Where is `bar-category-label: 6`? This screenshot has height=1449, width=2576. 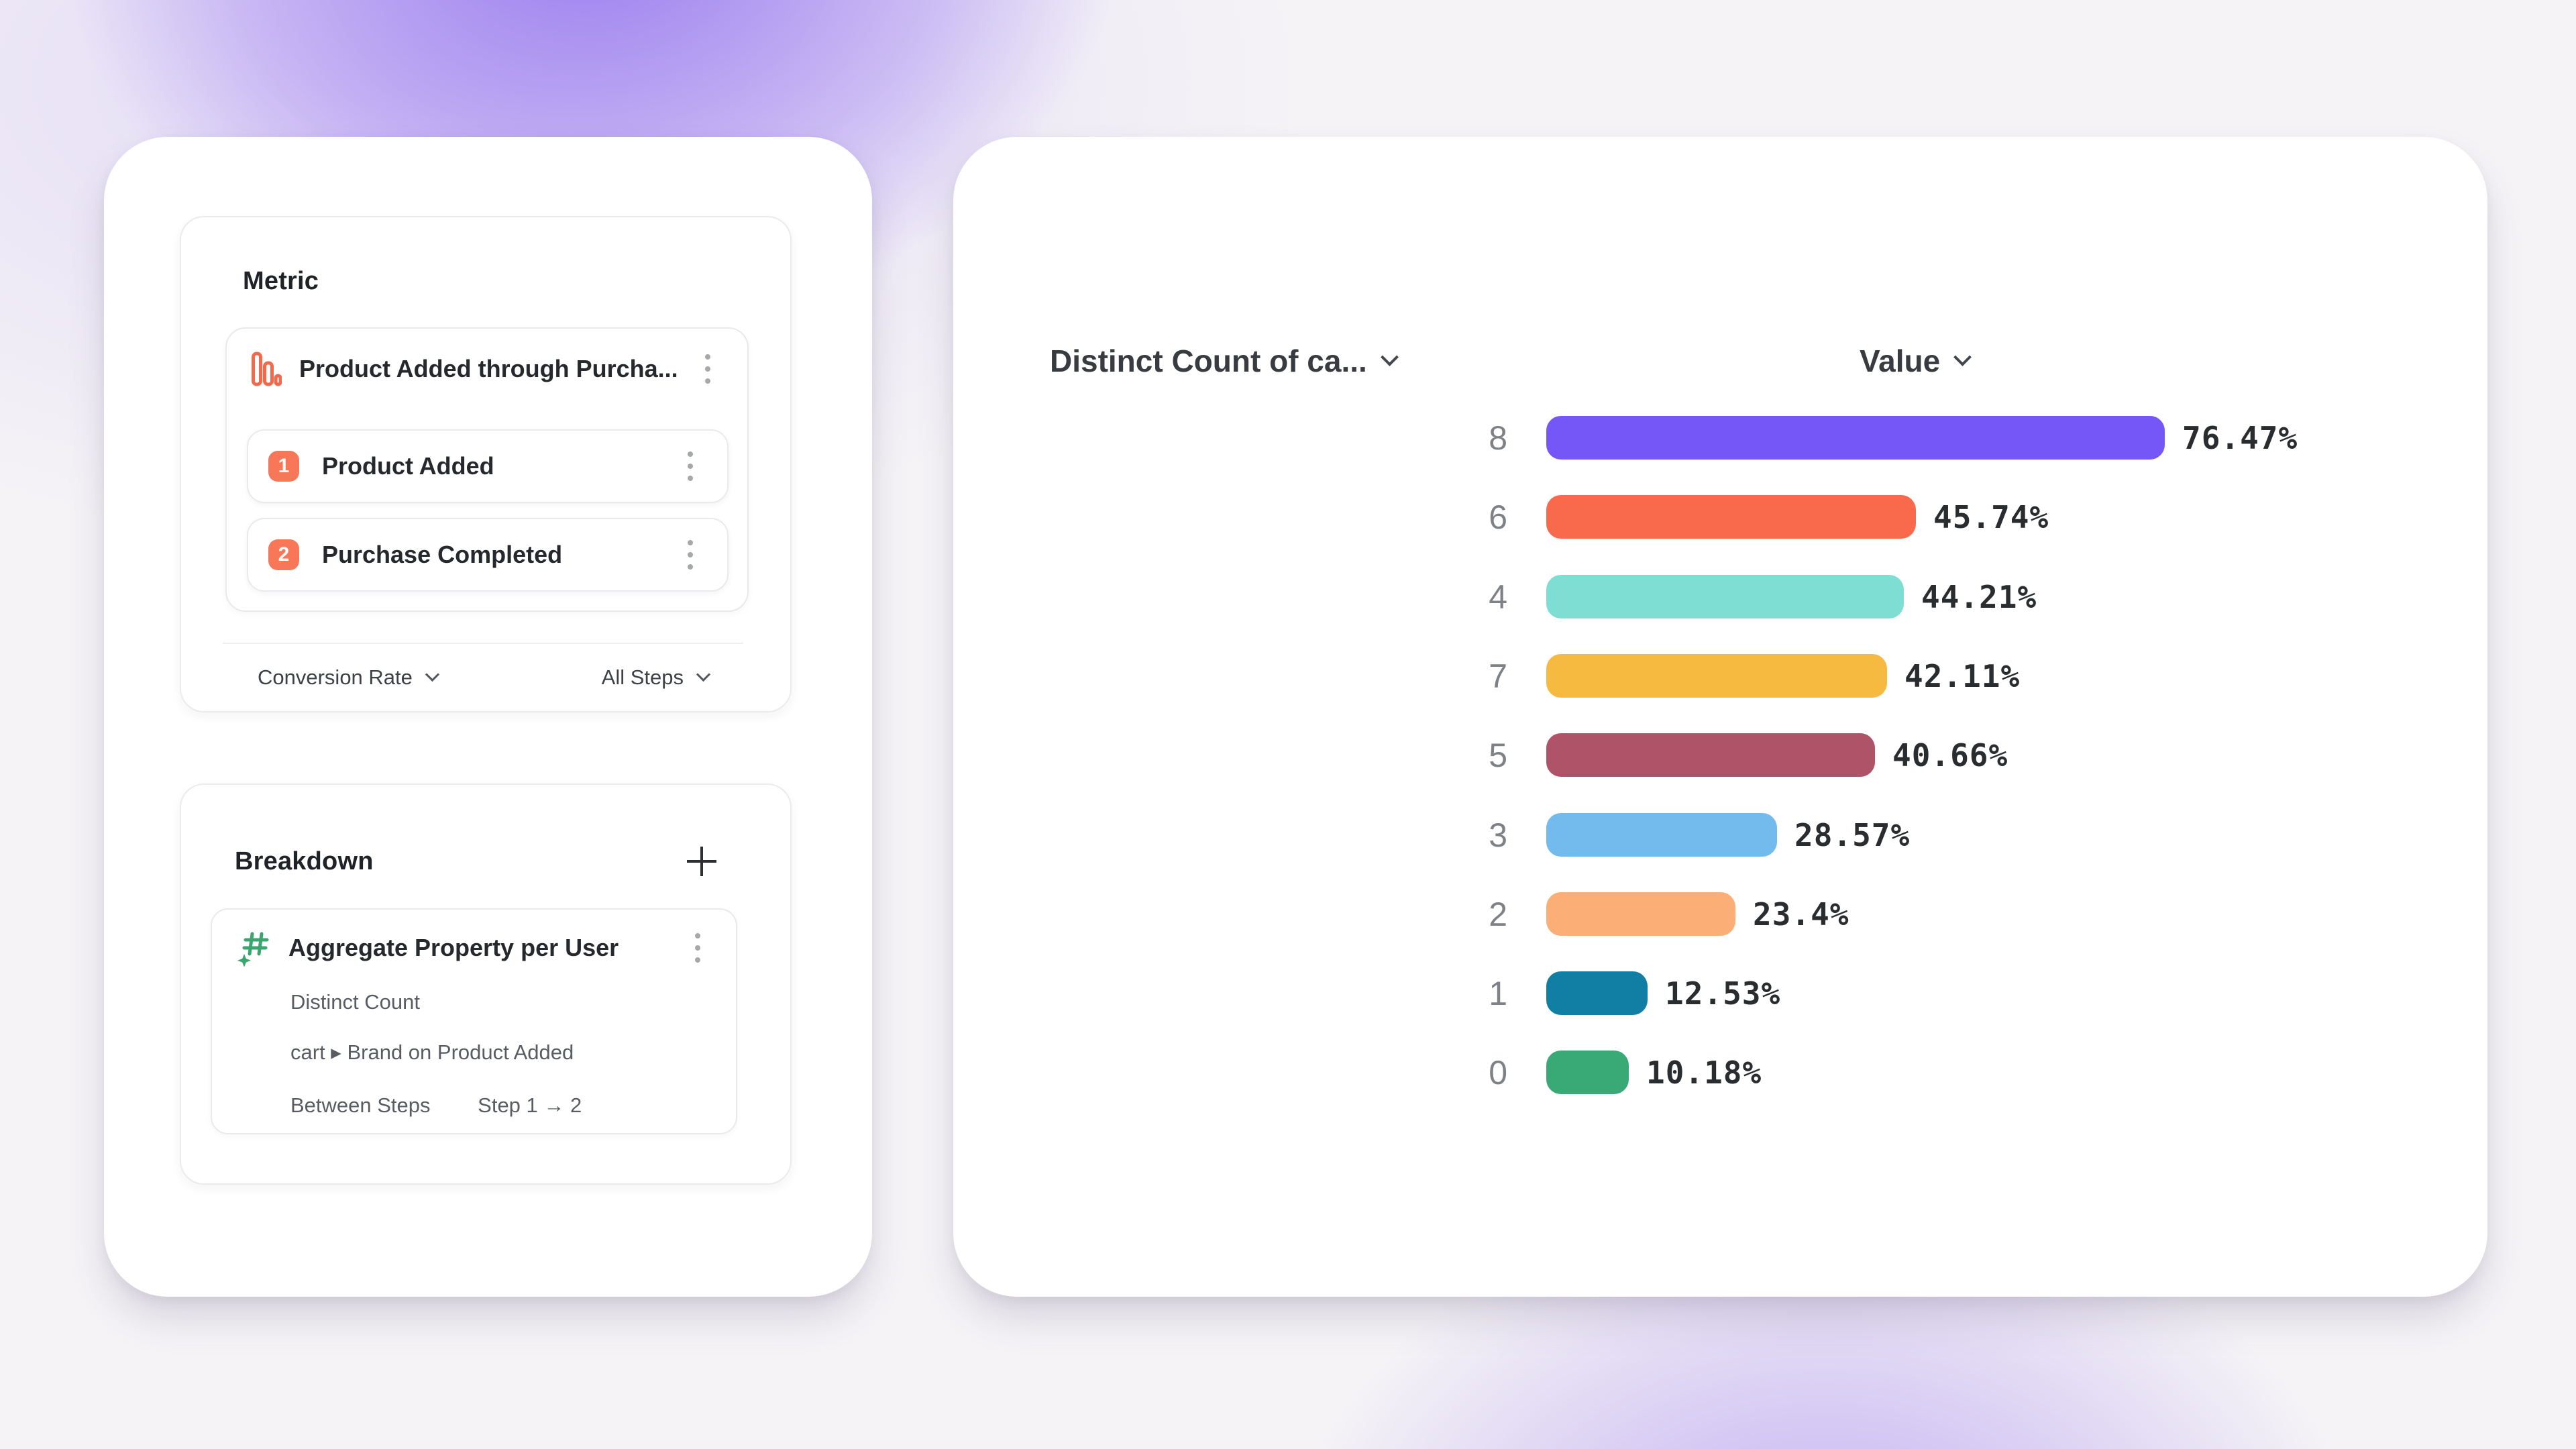
bar-category-label: 6 is located at coordinates (1498, 517).